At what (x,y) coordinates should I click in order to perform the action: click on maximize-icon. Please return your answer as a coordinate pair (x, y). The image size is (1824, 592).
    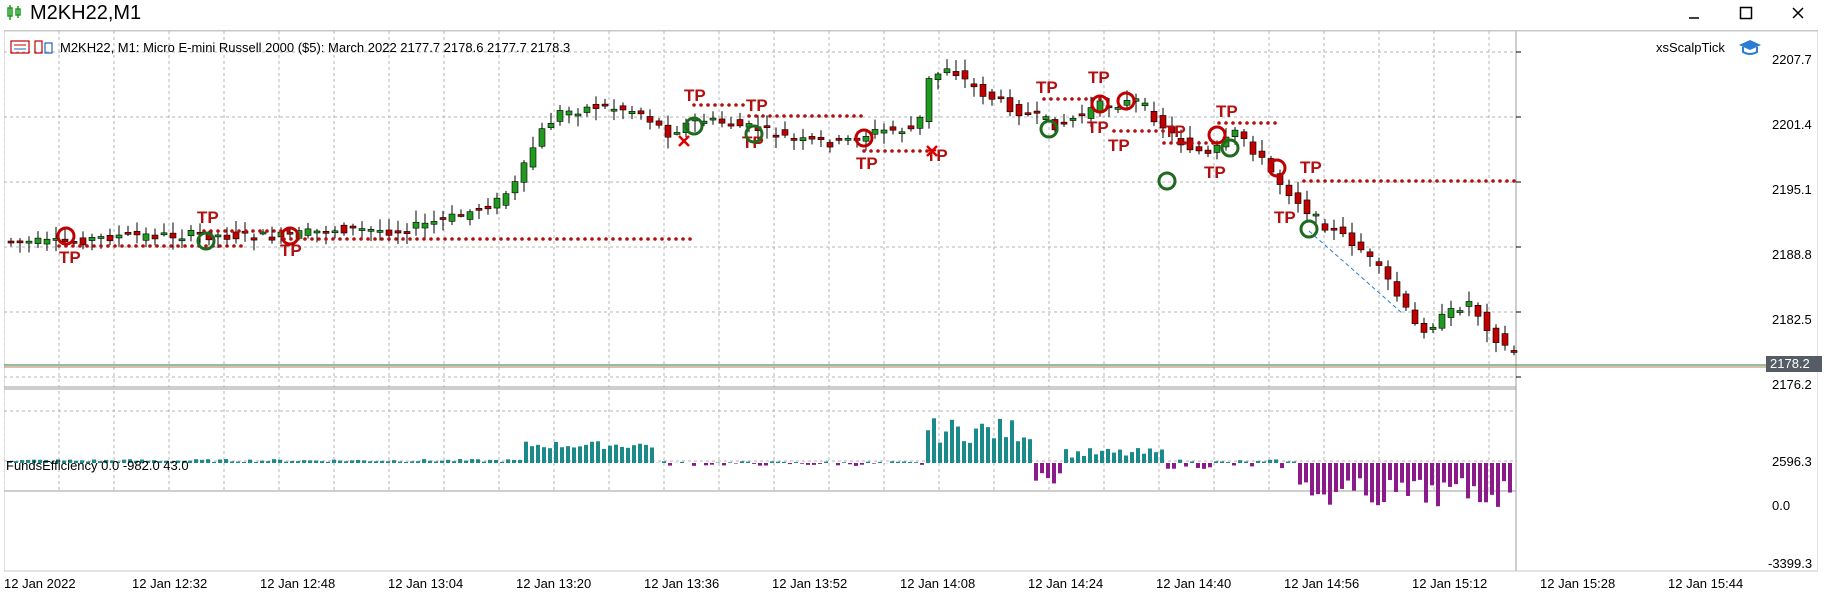
    Looking at the image, I should click on (1746, 13).